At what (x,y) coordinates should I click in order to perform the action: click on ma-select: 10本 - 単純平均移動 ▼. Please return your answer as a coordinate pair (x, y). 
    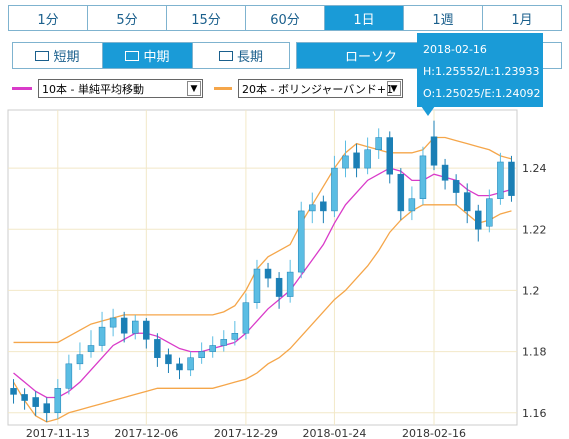
    Looking at the image, I should click on (120, 88).